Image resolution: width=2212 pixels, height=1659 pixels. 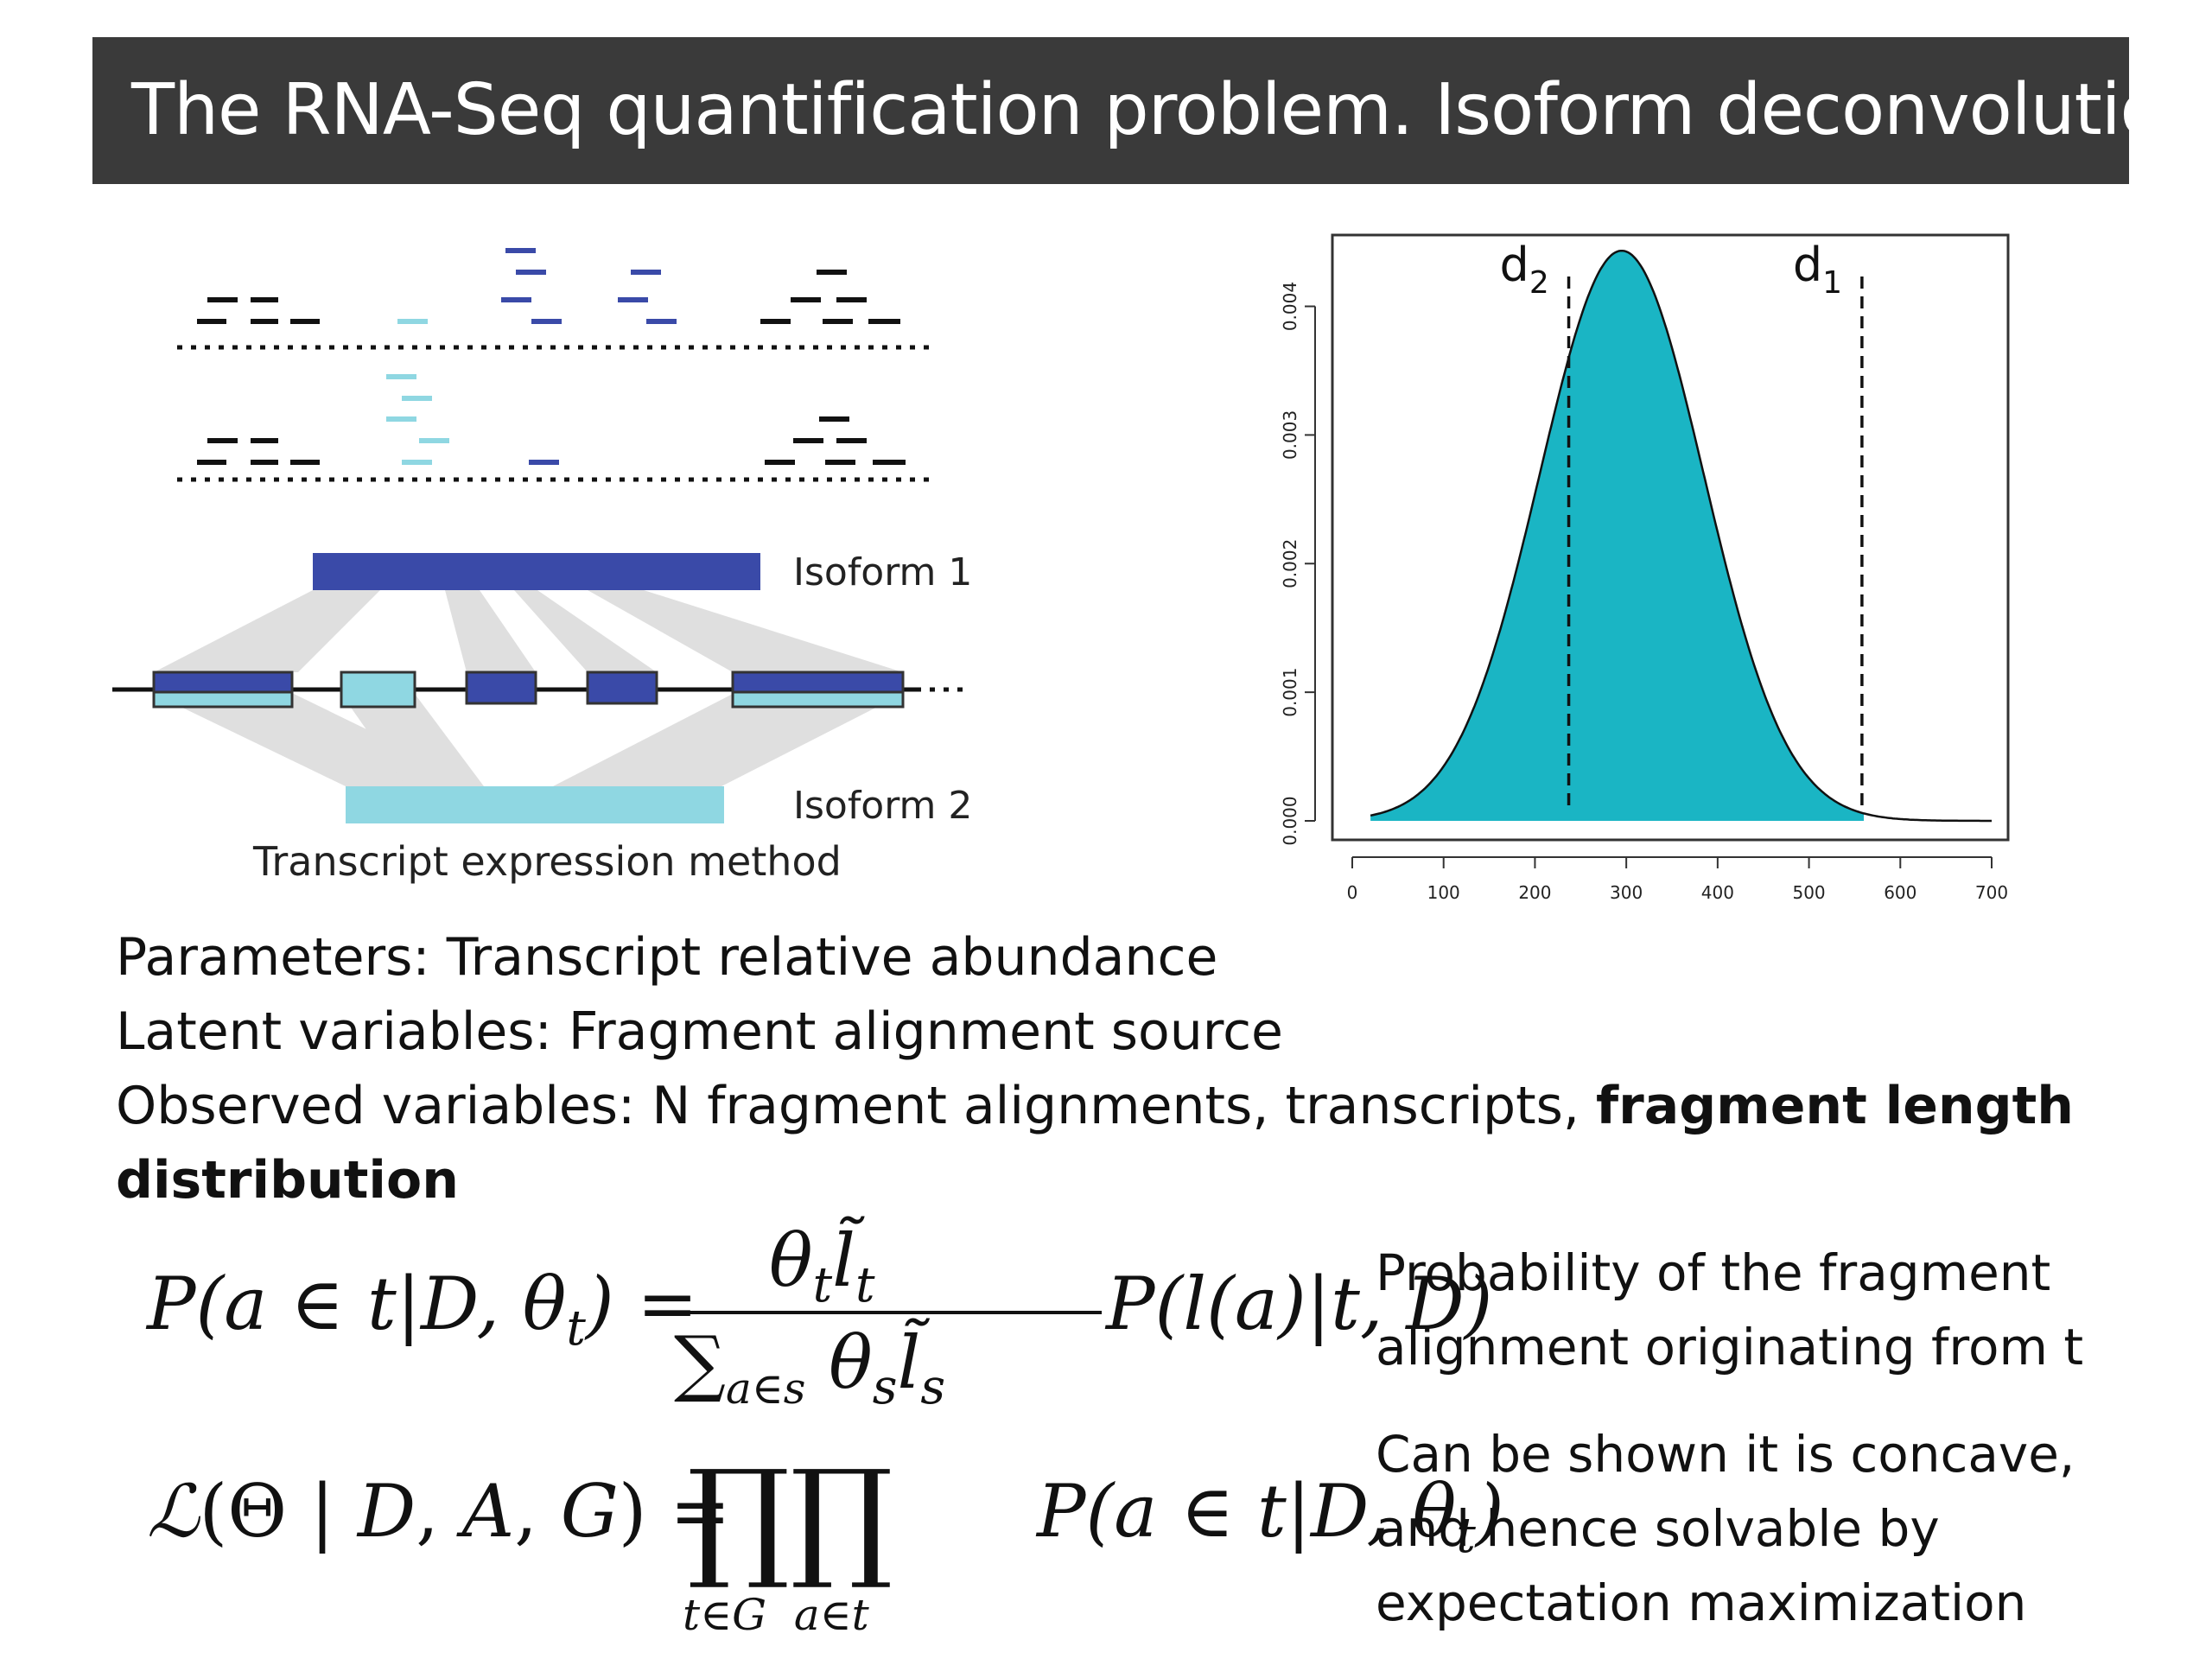 What do you see at coordinates (535, 804) in the screenshot?
I see `isoform-2-bar` at bounding box center [535, 804].